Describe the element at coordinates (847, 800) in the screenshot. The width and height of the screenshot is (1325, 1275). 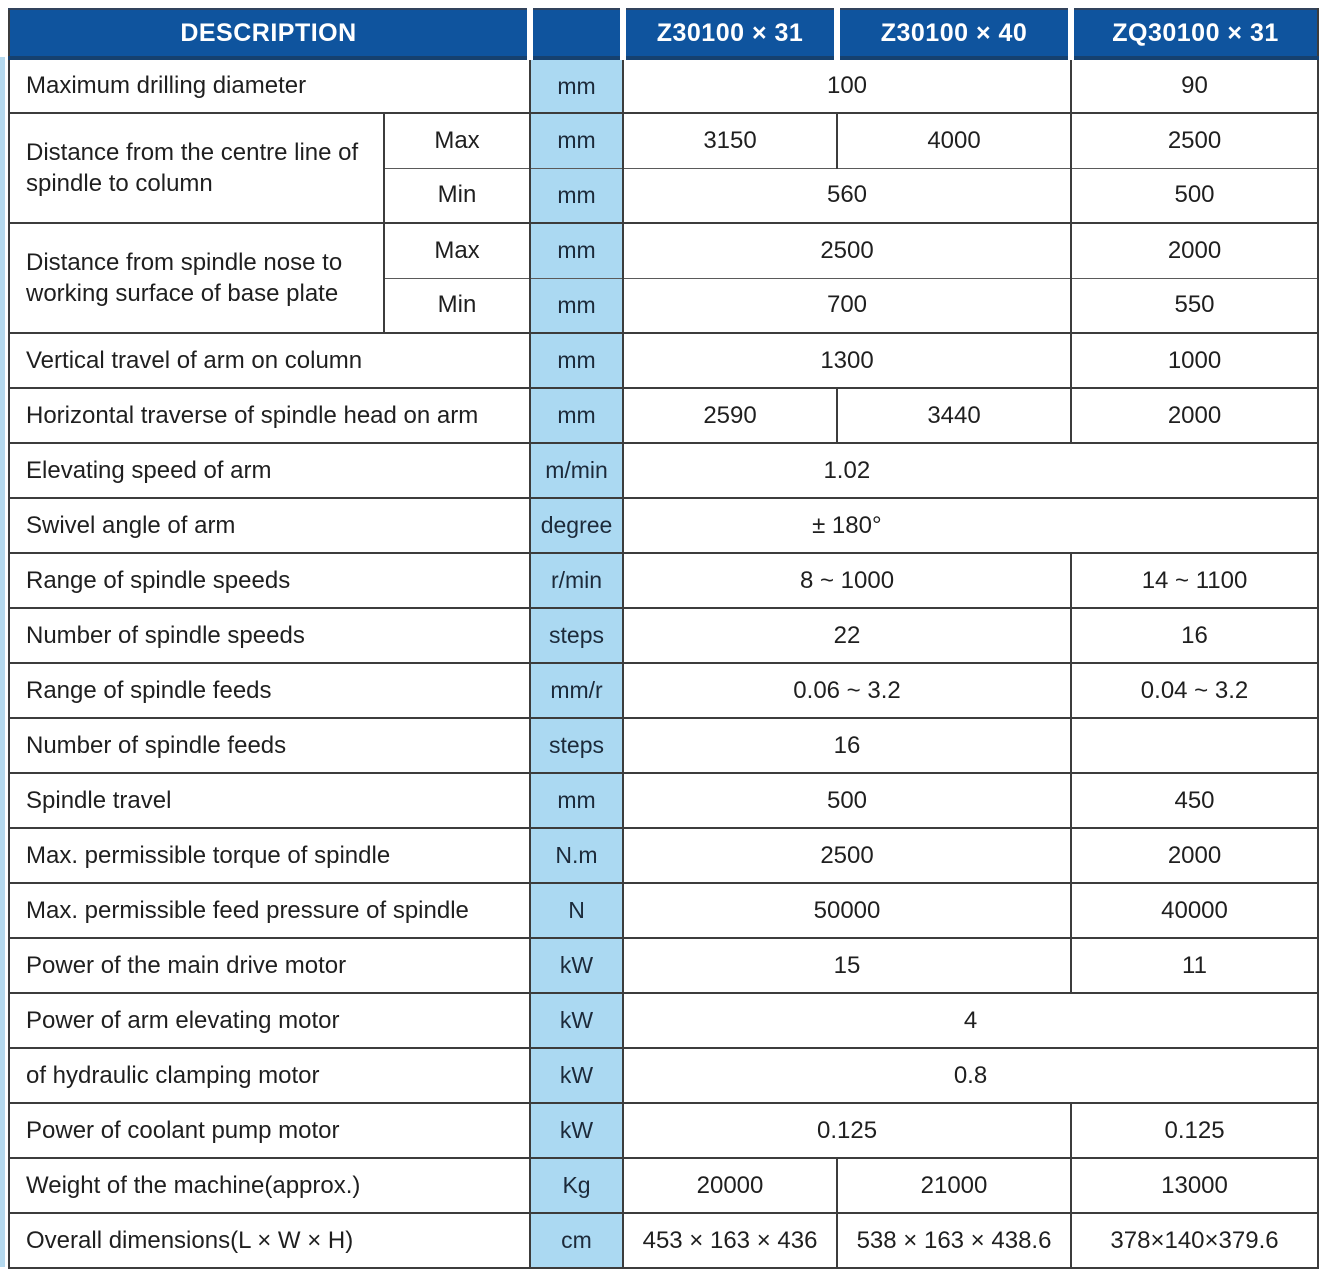
I see `spec-value-z31-z40: 500` at that location.